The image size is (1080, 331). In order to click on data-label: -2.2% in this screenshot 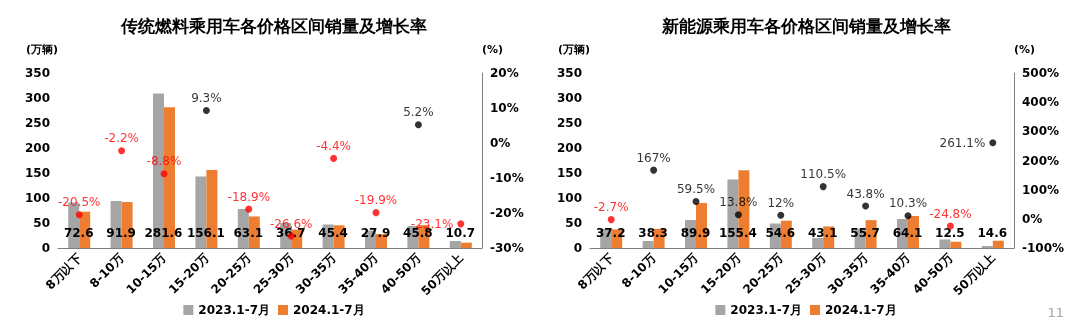, I will do `click(122, 138)`.